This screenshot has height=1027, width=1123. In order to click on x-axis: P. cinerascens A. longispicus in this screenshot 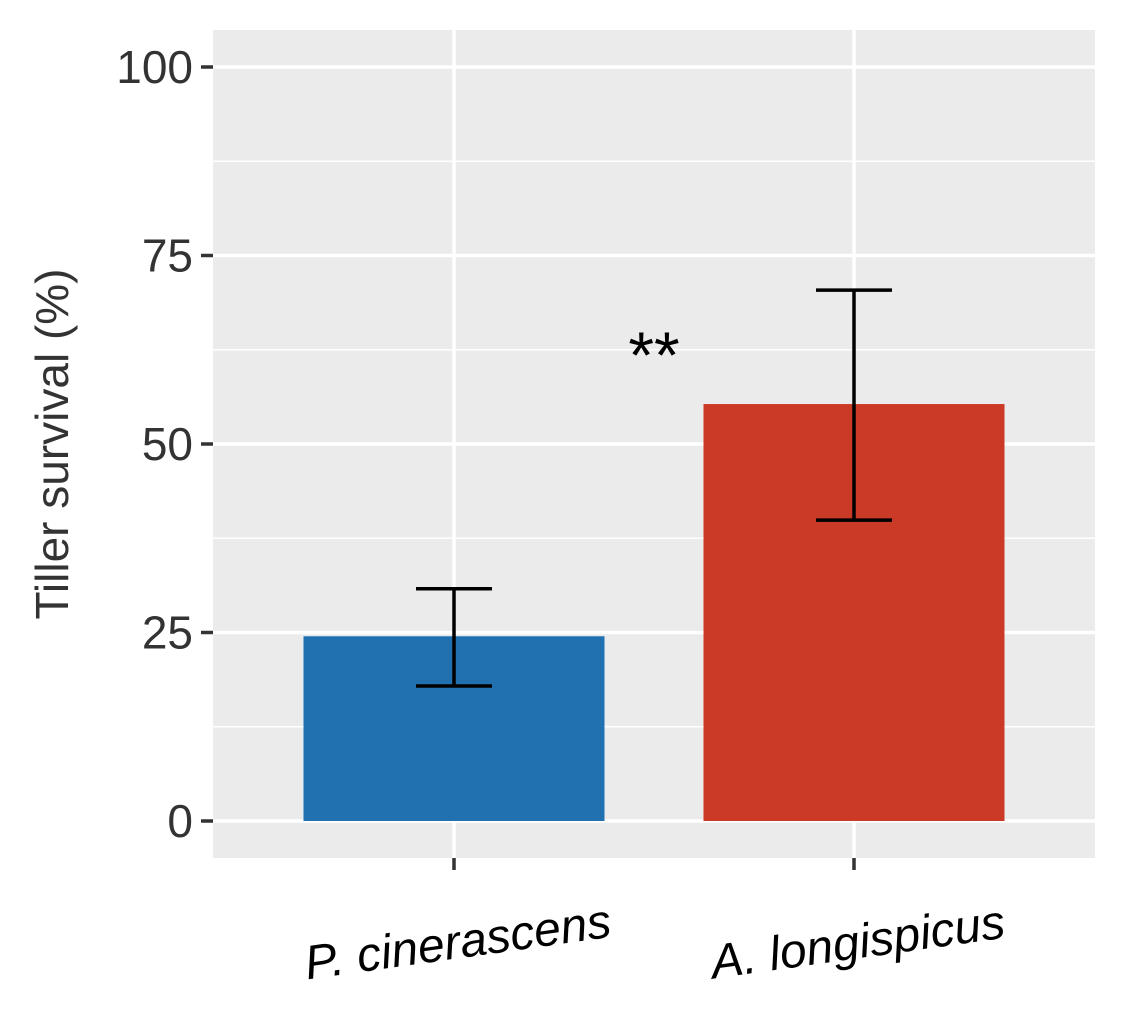, I will do `click(654, 924)`.